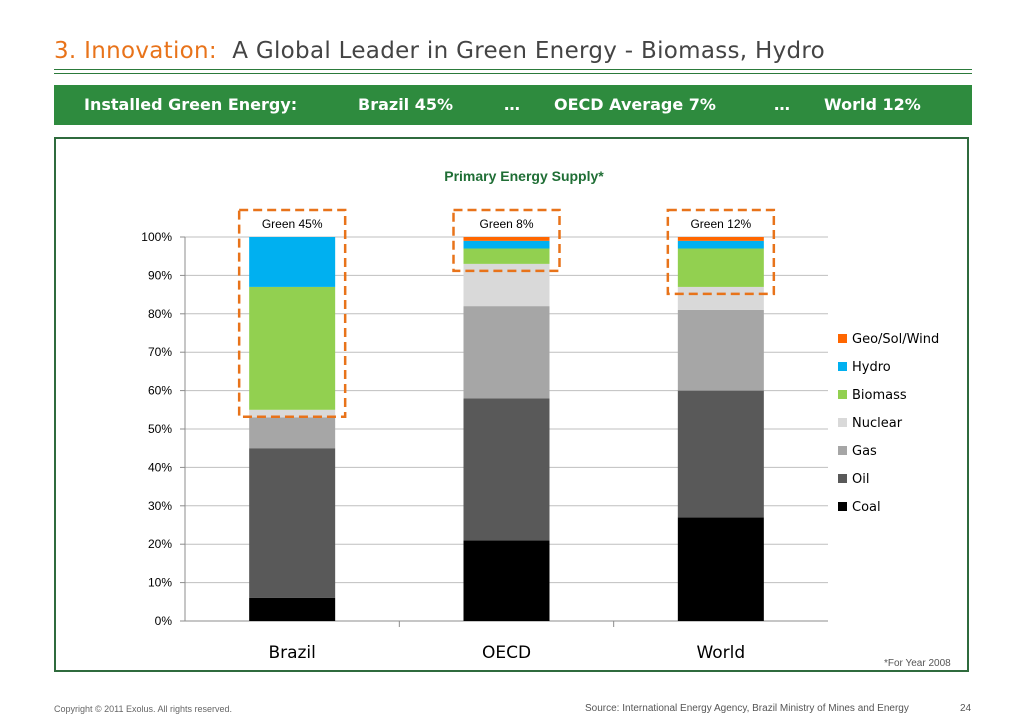 The height and width of the screenshot is (725, 1024). What do you see at coordinates (160, 275) in the screenshot?
I see `y-tick-label: 90%` at bounding box center [160, 275].